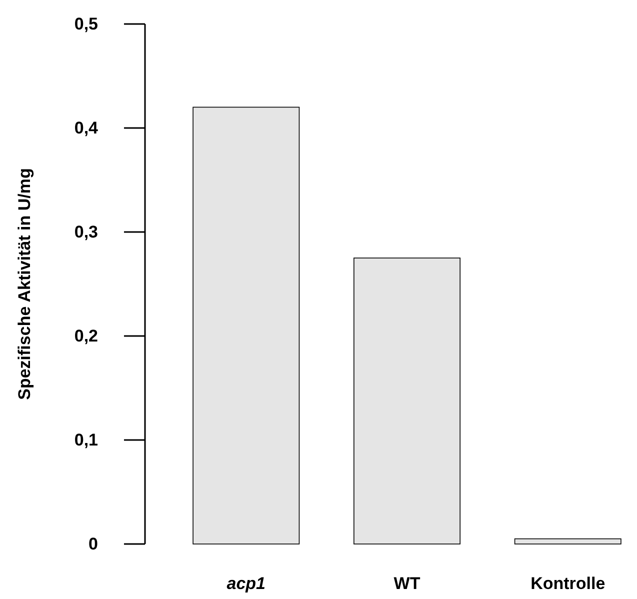  Describe the element at coordinates (86, 440) in the screenshot. I see `y-tick-label: 0,1` at that location.